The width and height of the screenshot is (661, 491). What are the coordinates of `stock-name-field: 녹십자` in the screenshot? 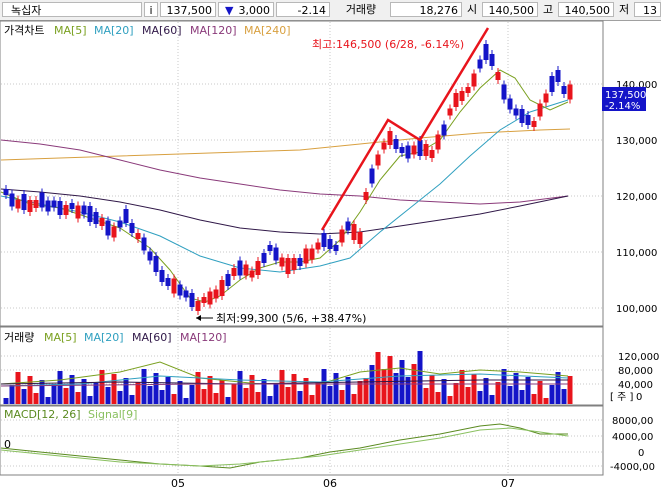 It's located at (72, 9).